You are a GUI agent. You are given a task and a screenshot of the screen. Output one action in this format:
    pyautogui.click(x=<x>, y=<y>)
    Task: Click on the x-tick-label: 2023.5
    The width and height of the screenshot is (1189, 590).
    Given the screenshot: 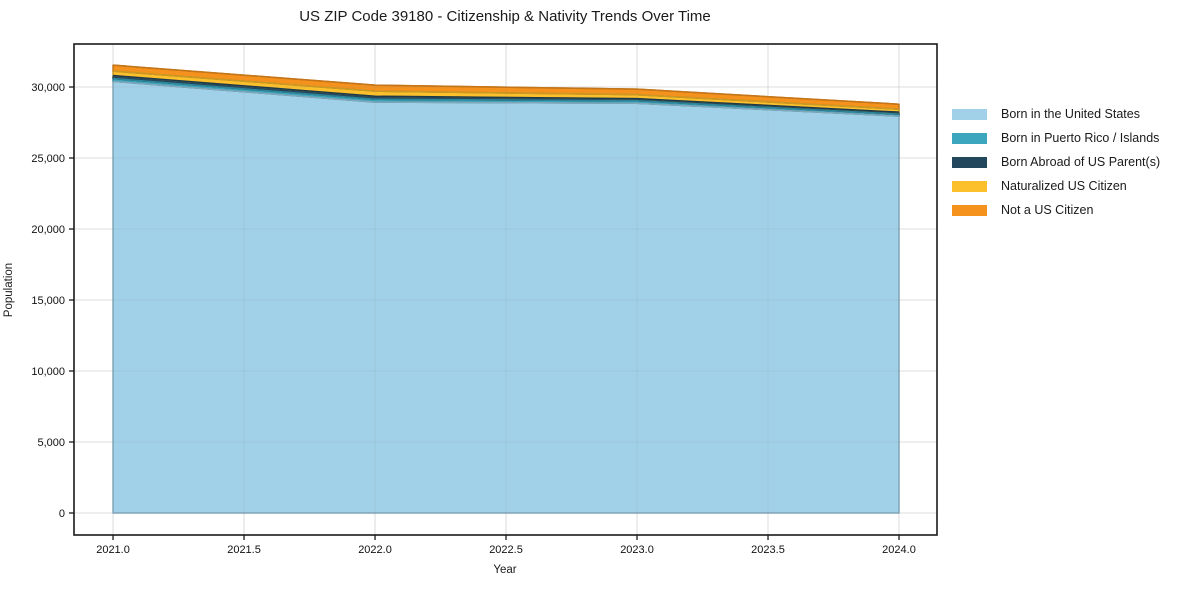 What is the action you would take?
    pyautogui.click(x=768, y=550)
    